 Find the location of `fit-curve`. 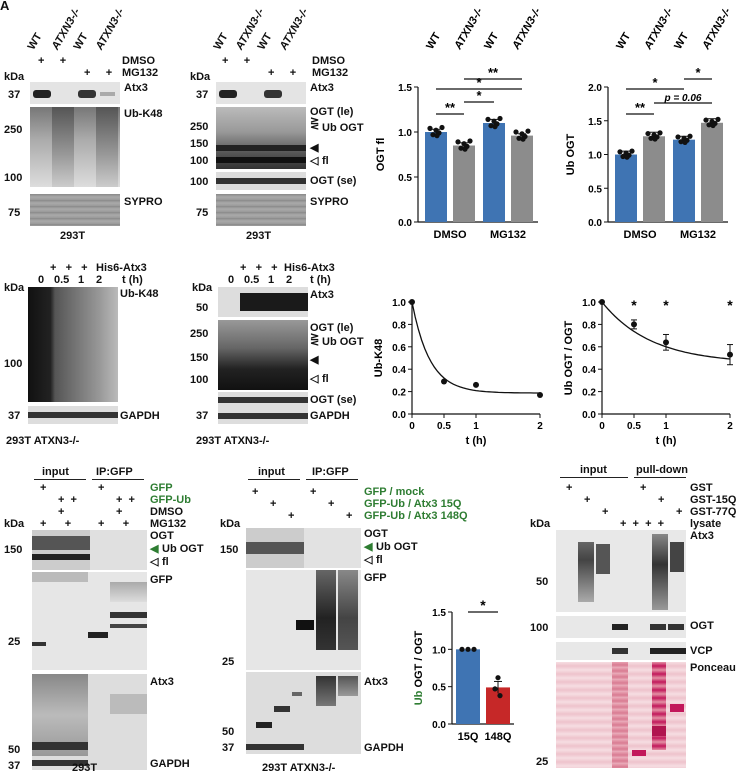

fit-curve is located at coordinates (475, 347).